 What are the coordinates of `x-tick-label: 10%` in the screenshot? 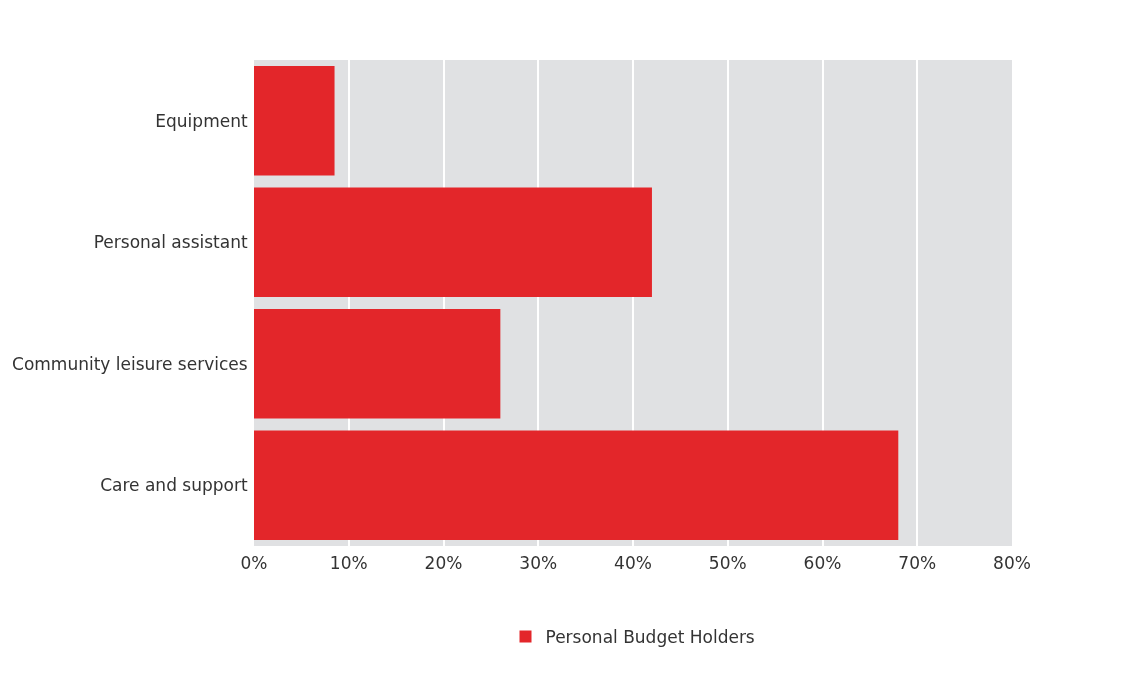 It's located at (348, 563).